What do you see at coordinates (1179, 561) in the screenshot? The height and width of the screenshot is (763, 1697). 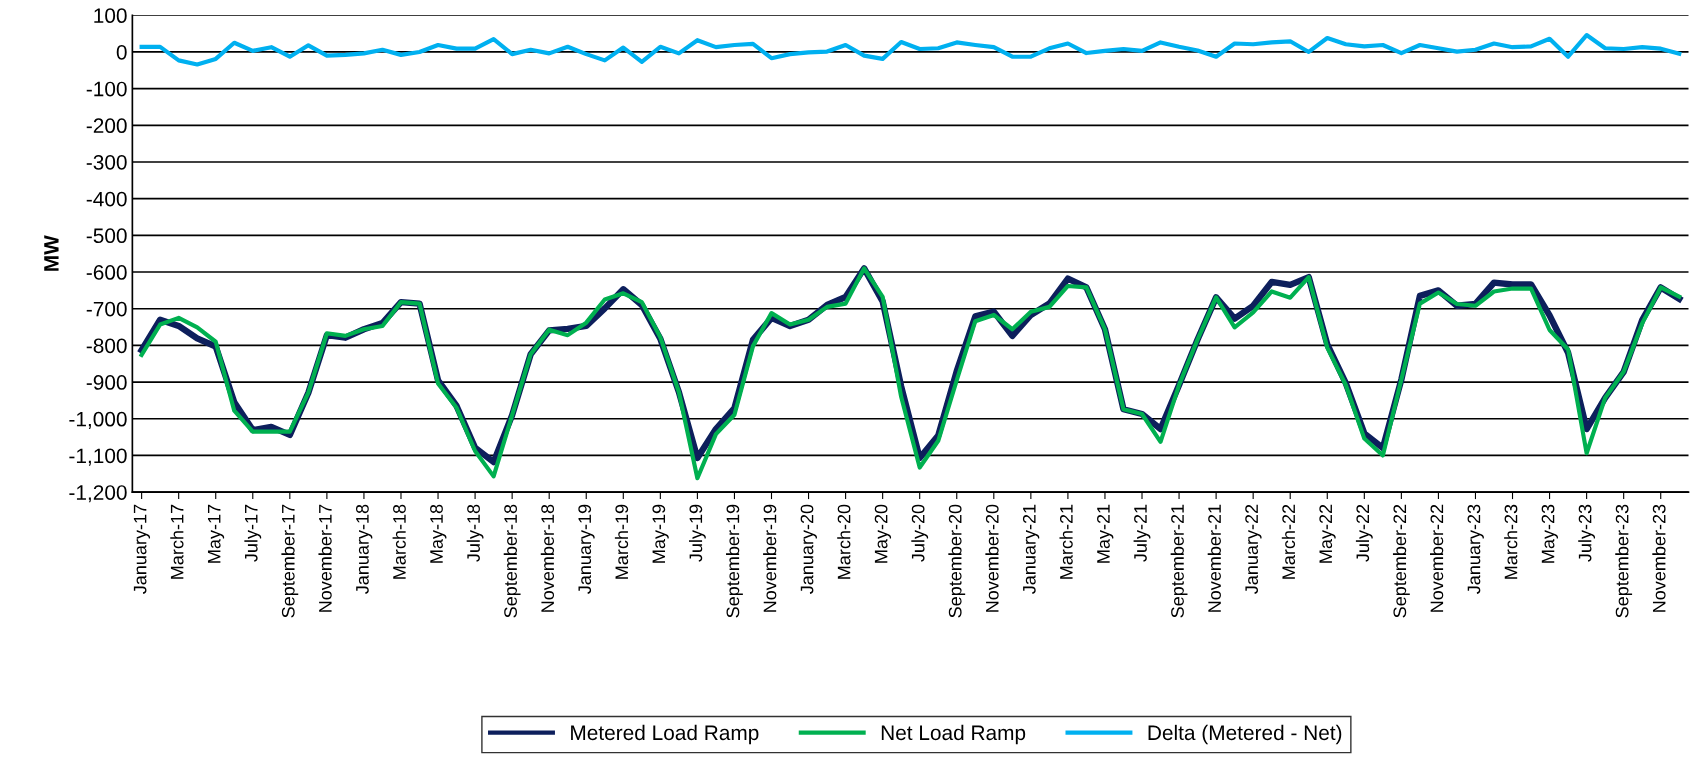 I see `x-tick-label: September-21` at bounding box center [1179, 561].